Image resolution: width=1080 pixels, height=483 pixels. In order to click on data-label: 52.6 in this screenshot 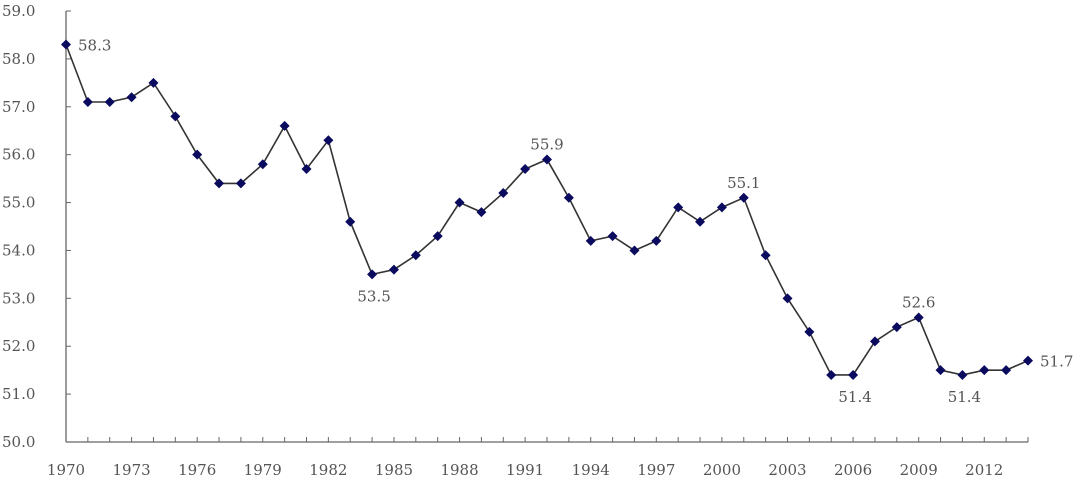, I will do `click(918, 302)`.